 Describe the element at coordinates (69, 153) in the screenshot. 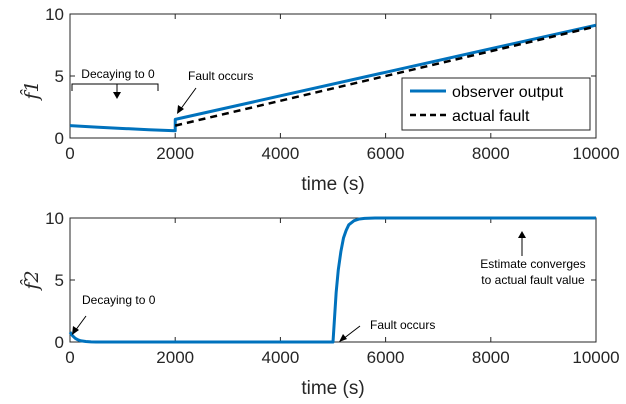

I see `top-x-tick-label: 0` at that location.